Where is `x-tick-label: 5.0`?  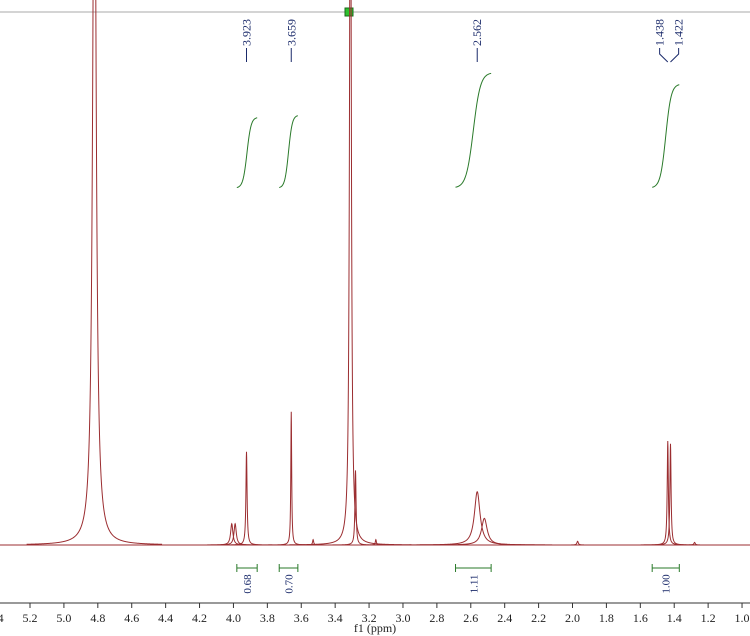 x-tick-label: 5.0 is located at coordinates (63, 618).